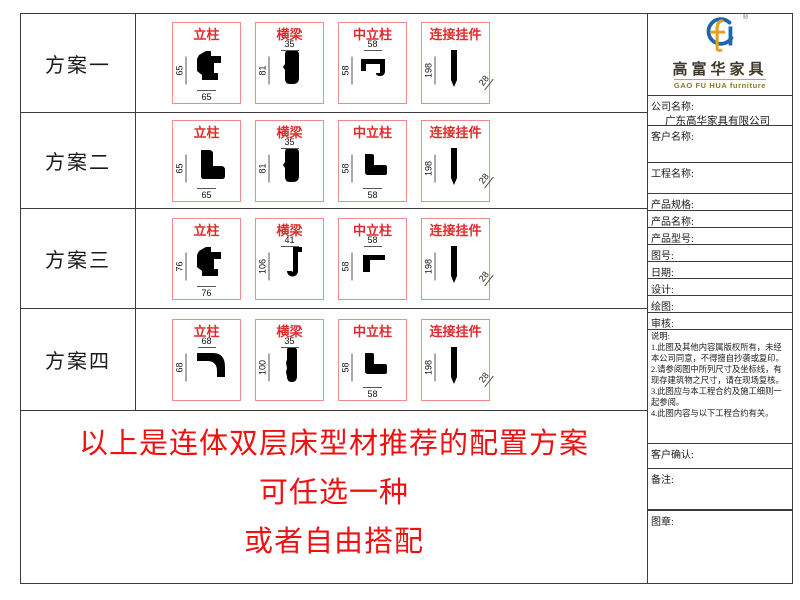 The height and width of the screenshot is (600, 800). I want to click on message-line: 可任选一种, so click(333, 493).